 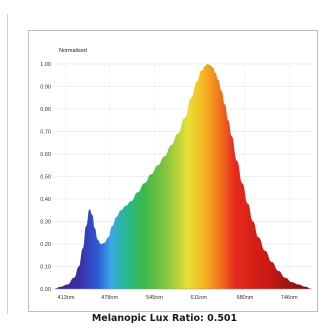 What do you see at coordinates (45, 88) in the screenshot?
I see `y-tick-label: 0.90` at bounding box center [45, 88].